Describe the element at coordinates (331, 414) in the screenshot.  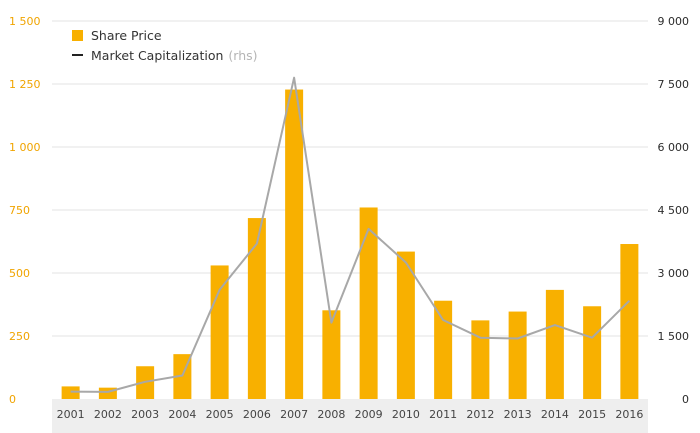
I see `x-tick-label: 2008` at that location.